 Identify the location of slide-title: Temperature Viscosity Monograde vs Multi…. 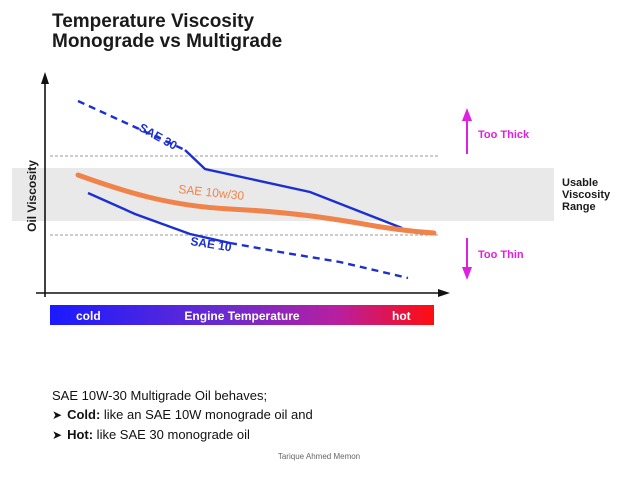
(167, 32).